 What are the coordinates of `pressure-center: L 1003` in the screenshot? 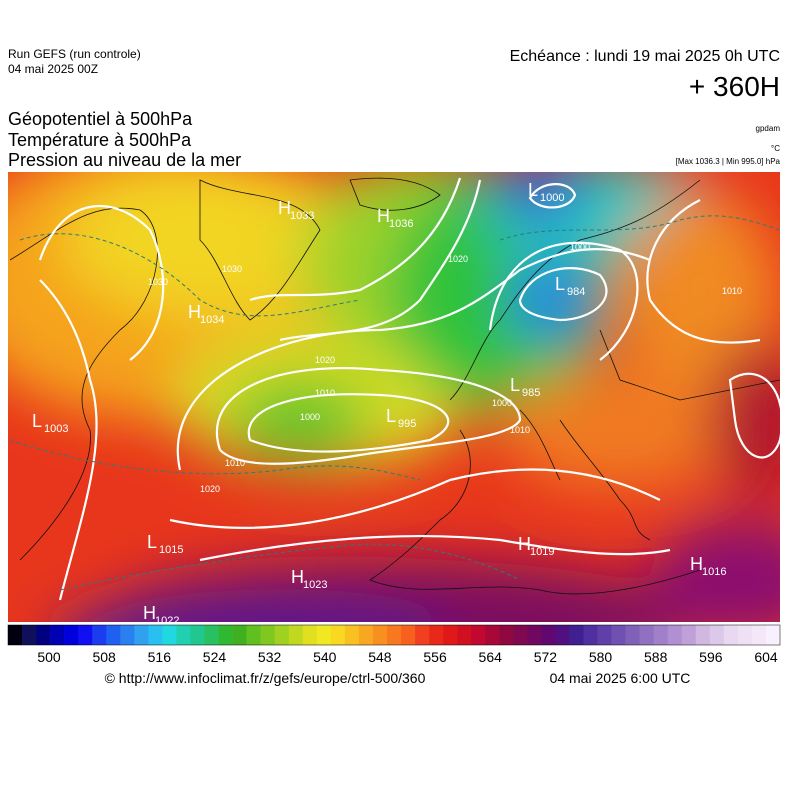 It's located at (50, 423).